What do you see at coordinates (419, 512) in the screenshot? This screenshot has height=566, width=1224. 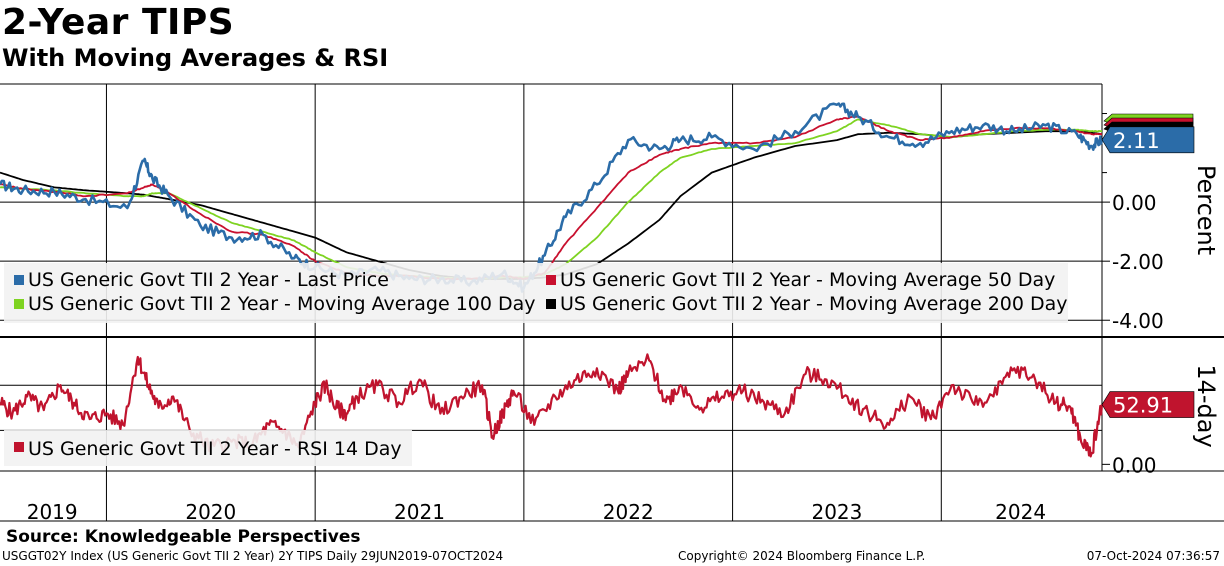 I see `x-year-label: 2021` at bounding box center [419, 512].